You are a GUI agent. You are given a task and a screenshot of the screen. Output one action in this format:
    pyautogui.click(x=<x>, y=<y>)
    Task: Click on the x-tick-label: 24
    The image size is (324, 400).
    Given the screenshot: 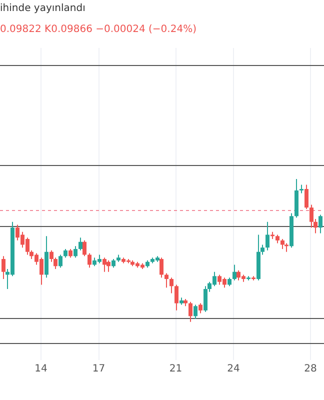 What is the action you would take?
    pyautogui.click(x=233, y=369)
    